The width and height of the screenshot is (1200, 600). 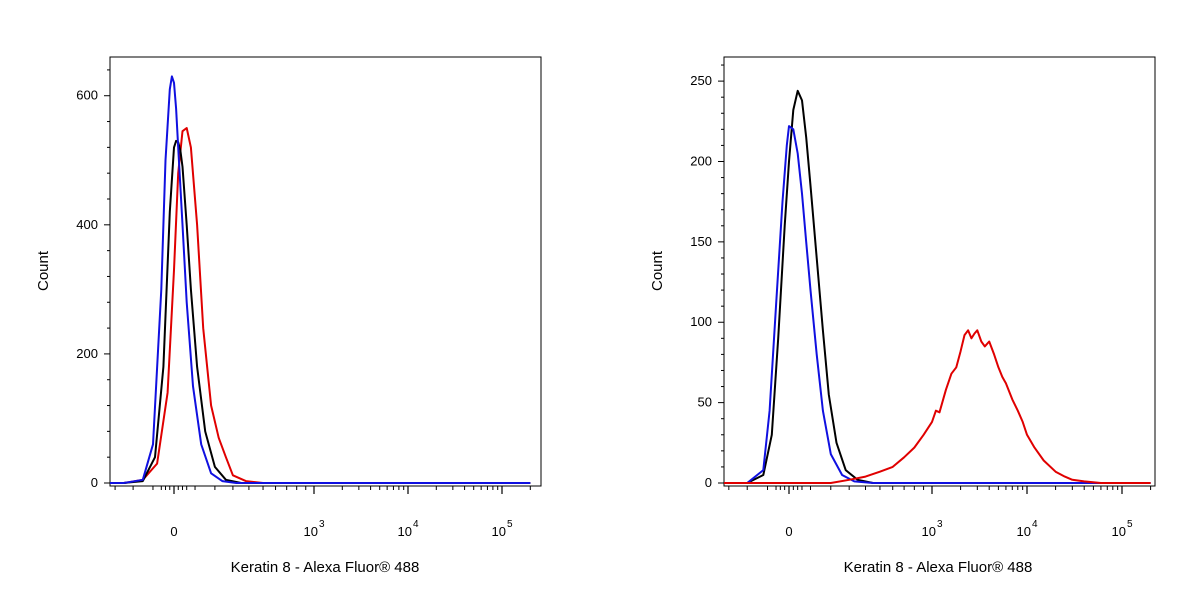 What do you see at coordinates (940, 512) in the screenshot?
I see `x-axis-2: 0 10³ 10⁴ 10⁵` at bounding box center [940, 512].